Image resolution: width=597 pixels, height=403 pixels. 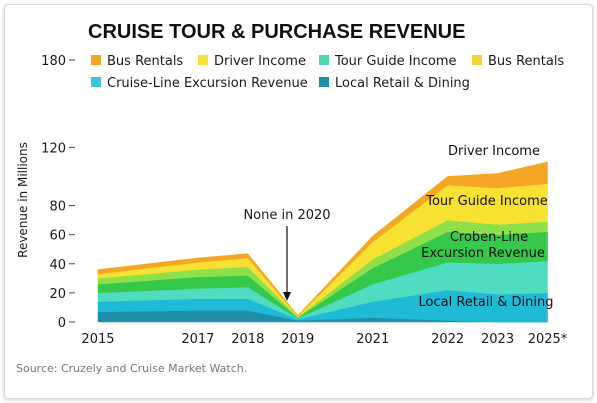 I want to click on legend-label-2: Tour Guide Income, so click(x=395, y=61).